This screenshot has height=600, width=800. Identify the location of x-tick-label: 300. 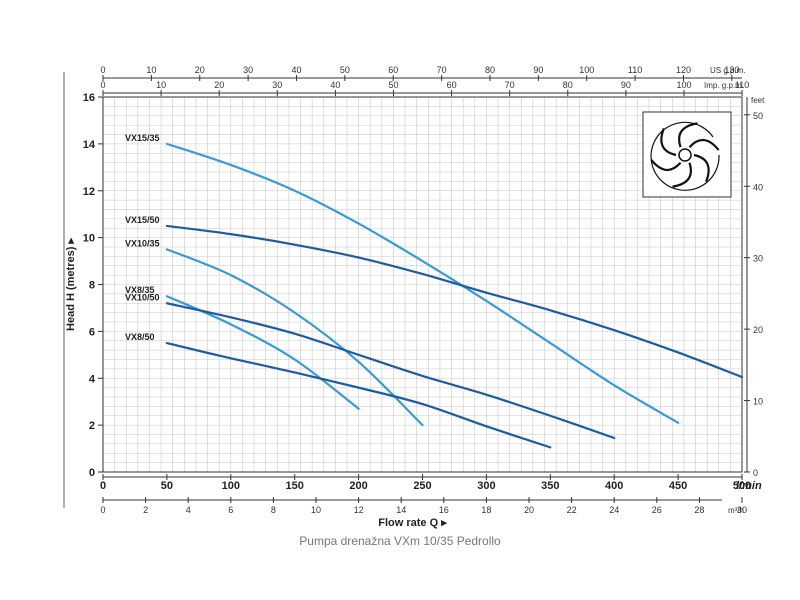
(486, 486).